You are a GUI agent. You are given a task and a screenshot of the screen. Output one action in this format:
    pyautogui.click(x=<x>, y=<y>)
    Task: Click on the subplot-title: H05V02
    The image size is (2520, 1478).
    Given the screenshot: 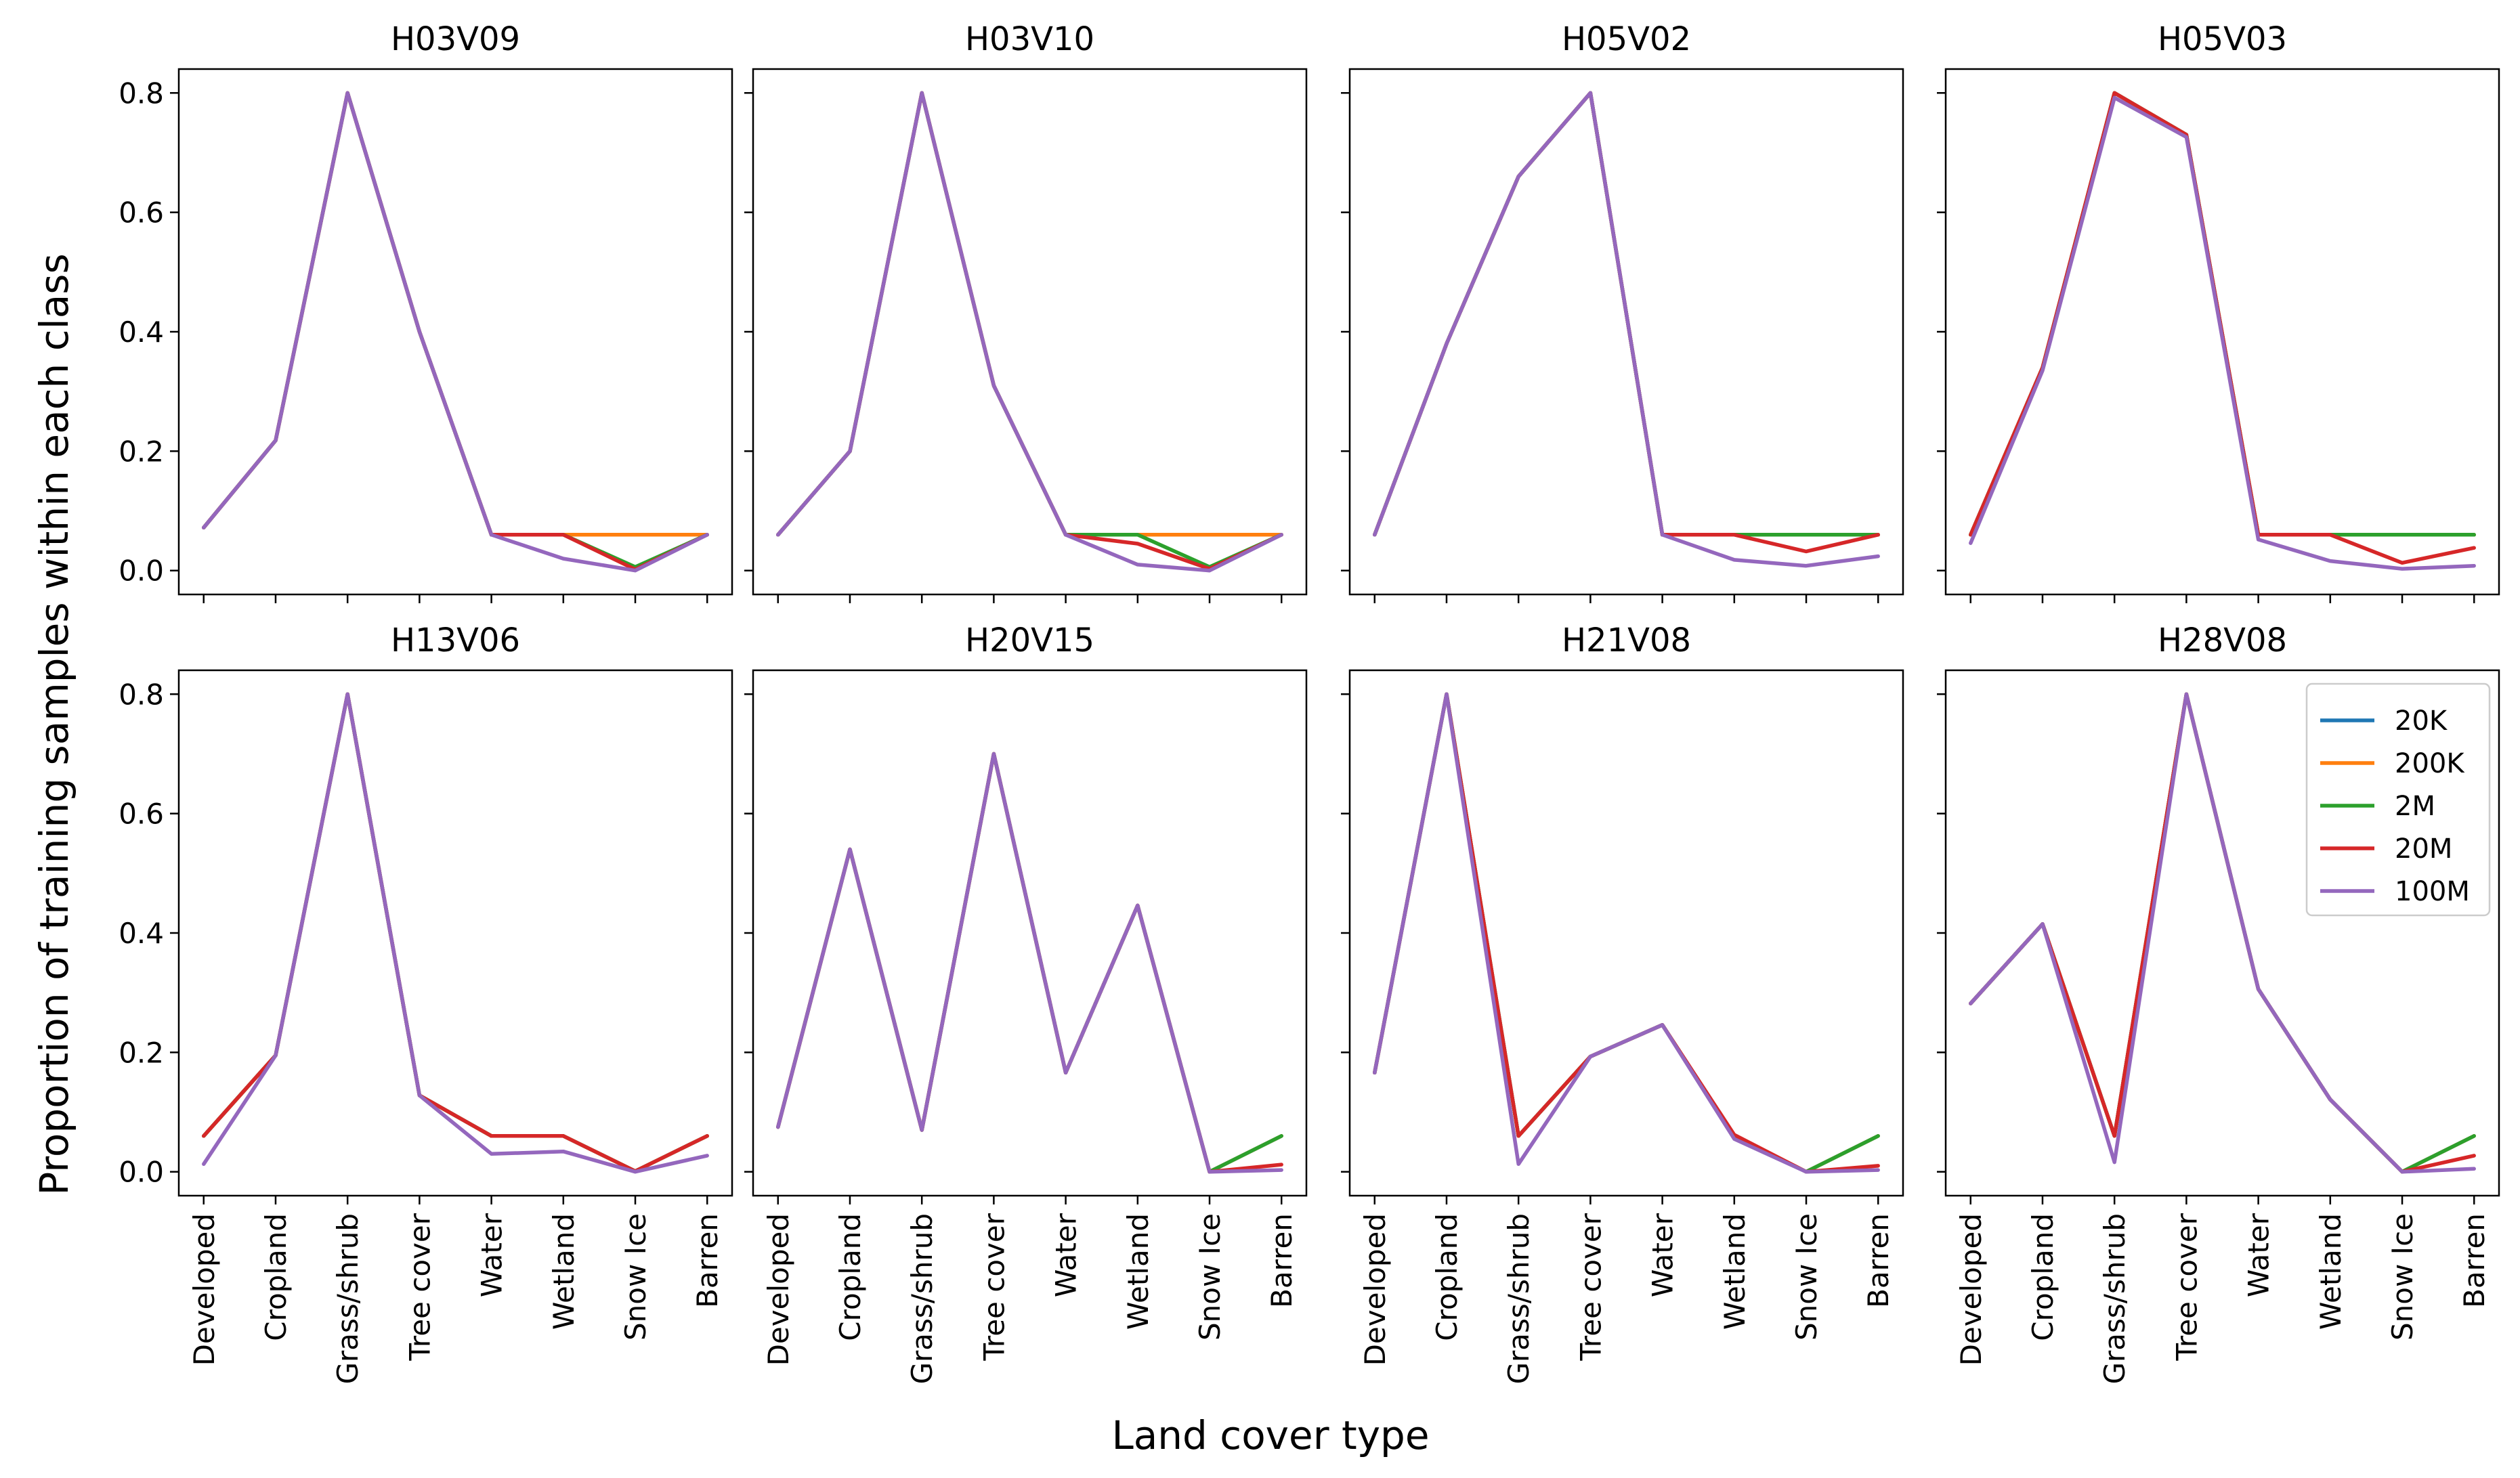 What is the action you would take?
    pyautogui.click(x=1627, y=39)
    